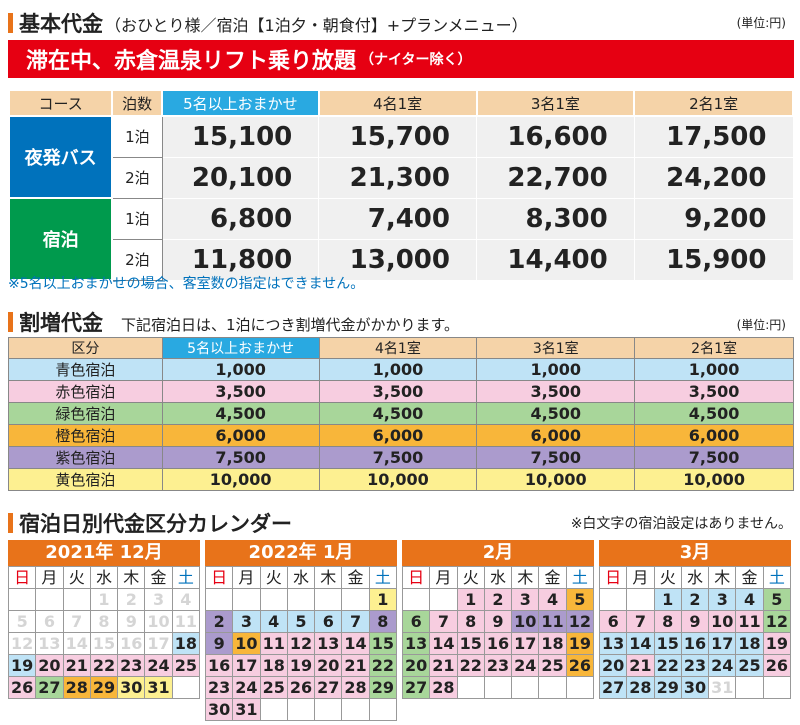 Image resolution: width=800 pixels, height=725 pixels. Describe the element at coordinates (220, 710) in the screenshot. I see `day-cell: 30` at that location.